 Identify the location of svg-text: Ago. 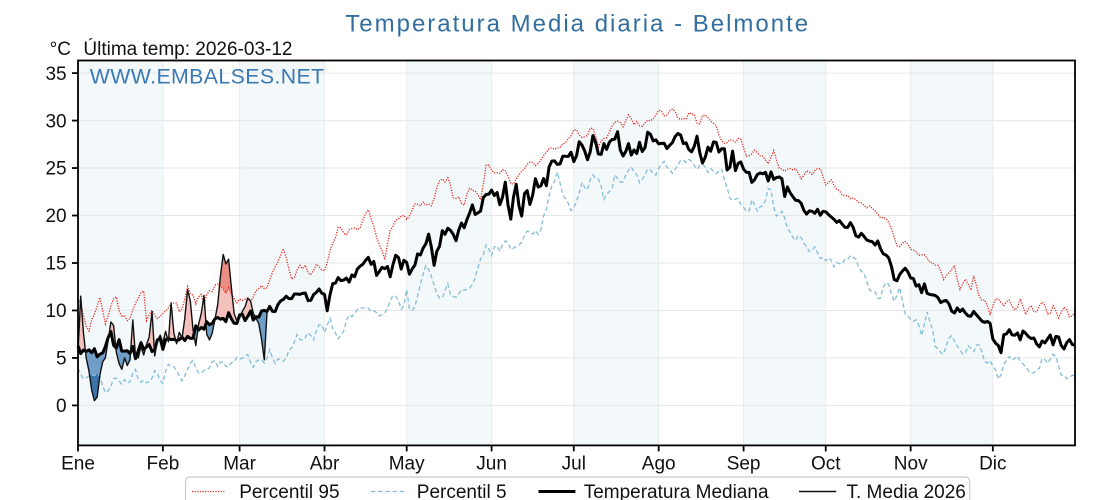
(659, 463).